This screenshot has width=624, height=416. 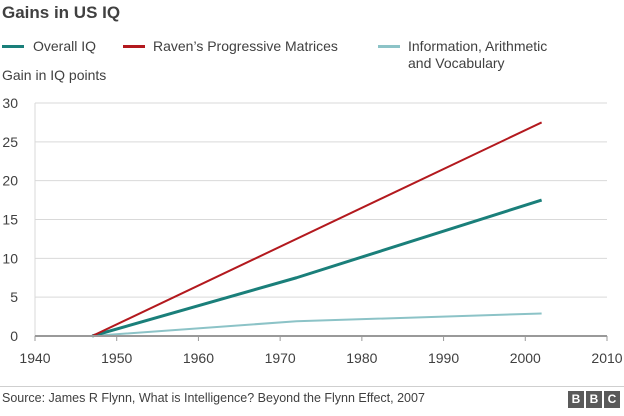 What do you see at coordinates (245, 46) in the screenshot?
I see `legend-label-ravens: Raven’s Progressive Matrices` at bounding box center [245, 46].